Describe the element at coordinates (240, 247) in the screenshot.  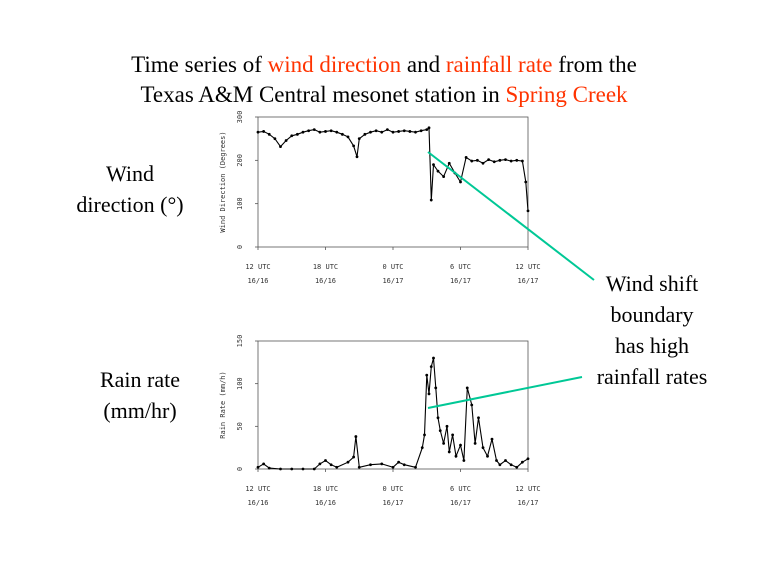
I see `wind-y-tick-label: 0` at that location.